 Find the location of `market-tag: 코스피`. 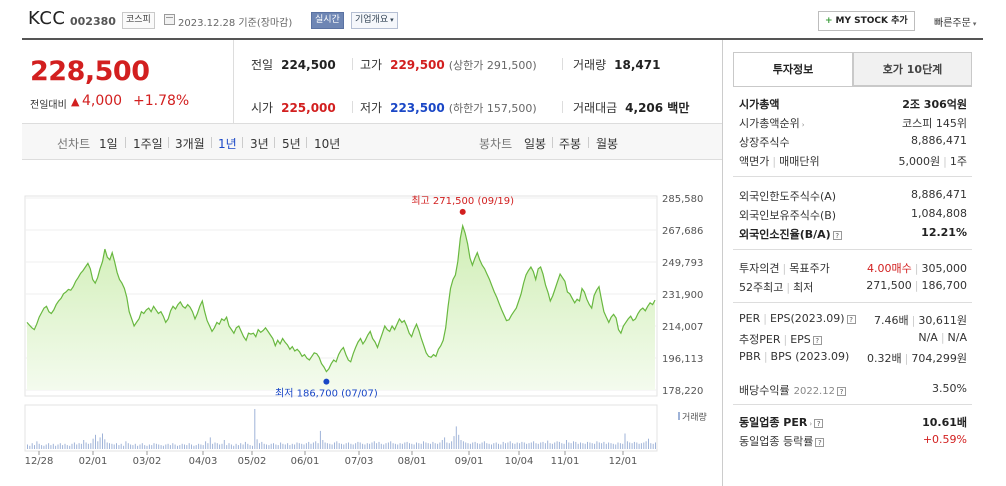

market-tag: 코스피 is located at coordinates (138, 20).